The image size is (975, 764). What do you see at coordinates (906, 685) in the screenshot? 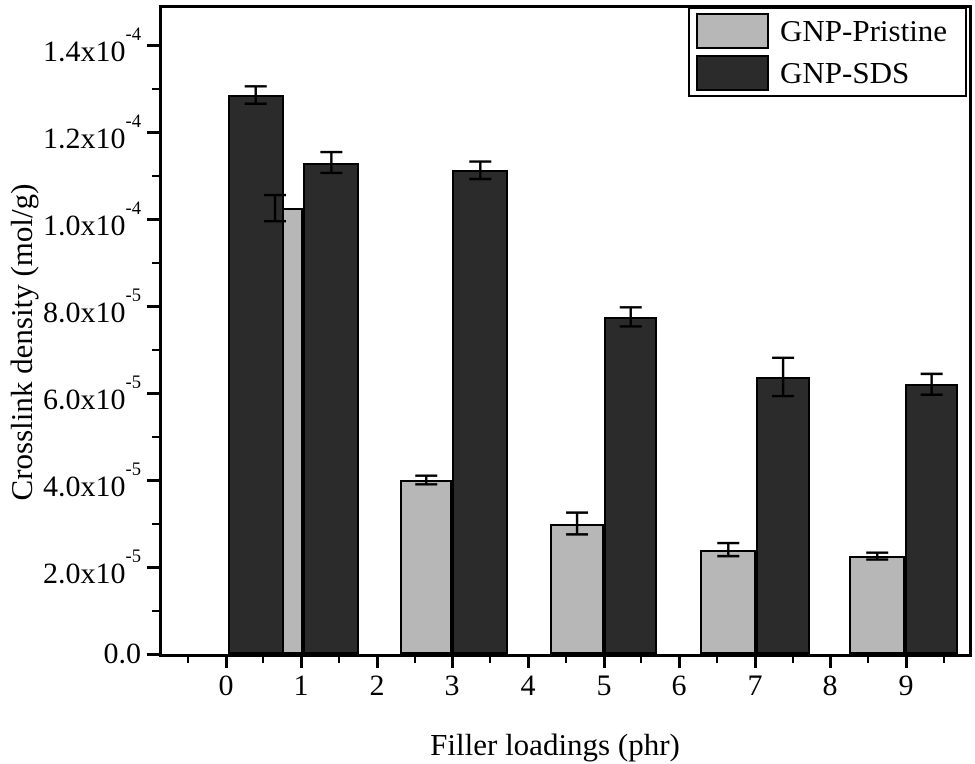
I see `x-tick-label-9: 9` at bounding box center [906, 685].